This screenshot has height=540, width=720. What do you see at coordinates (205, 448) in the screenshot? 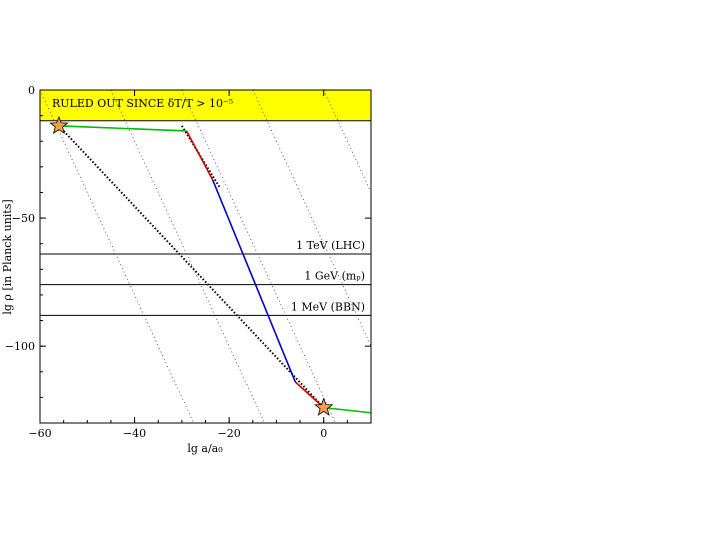
I see `x-axis-label: lg a/a₀` at bounding box center [205, 448].